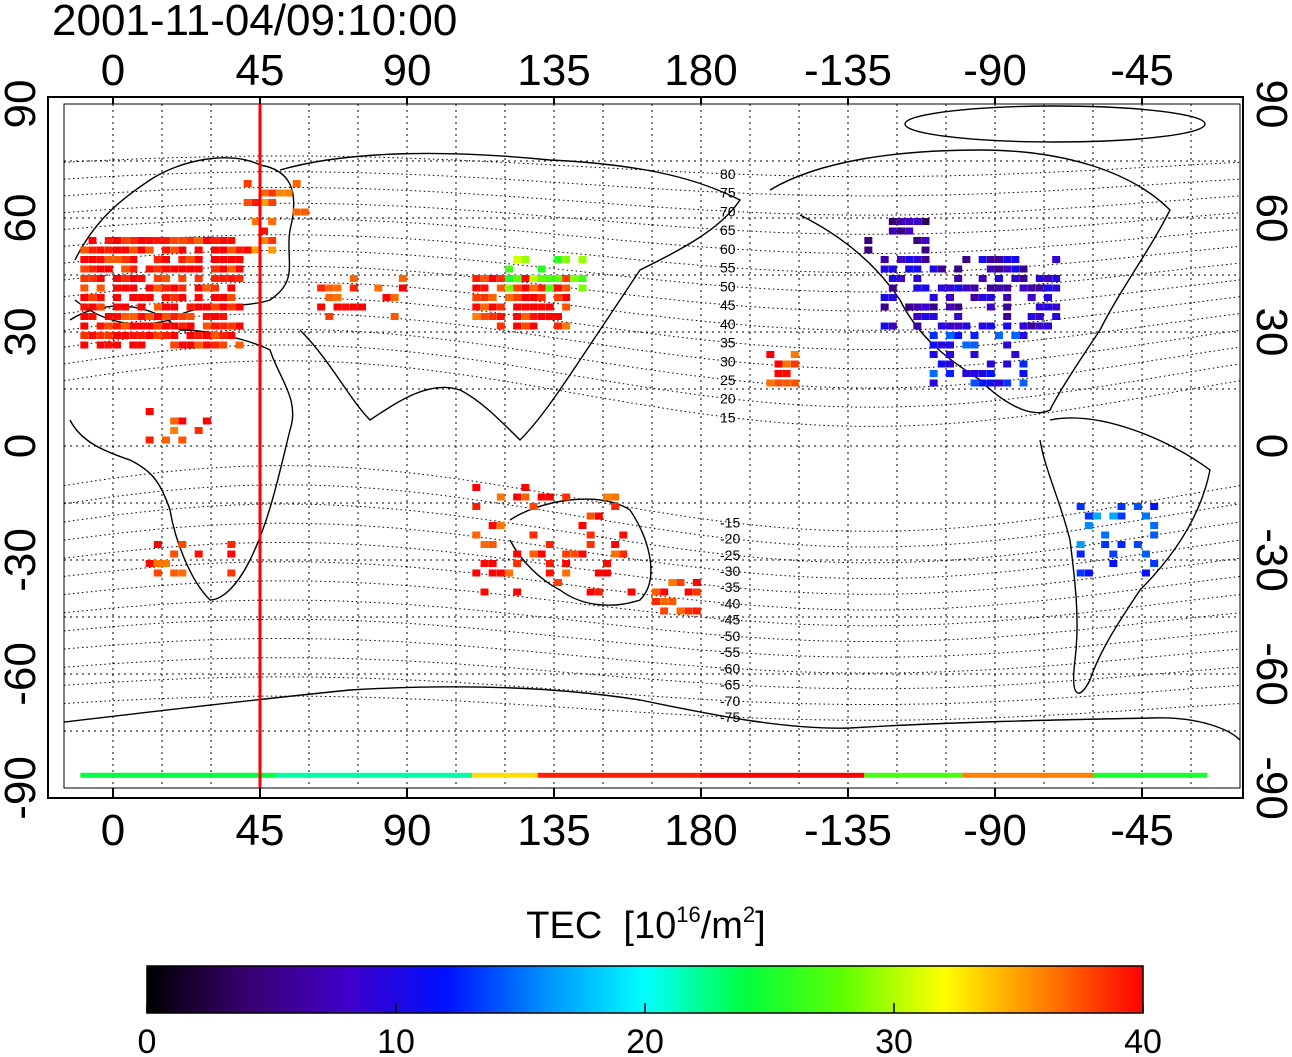 The image size is (1292, 1057). I want to click on lat-tick-label-left: -30, so click(22, 560).